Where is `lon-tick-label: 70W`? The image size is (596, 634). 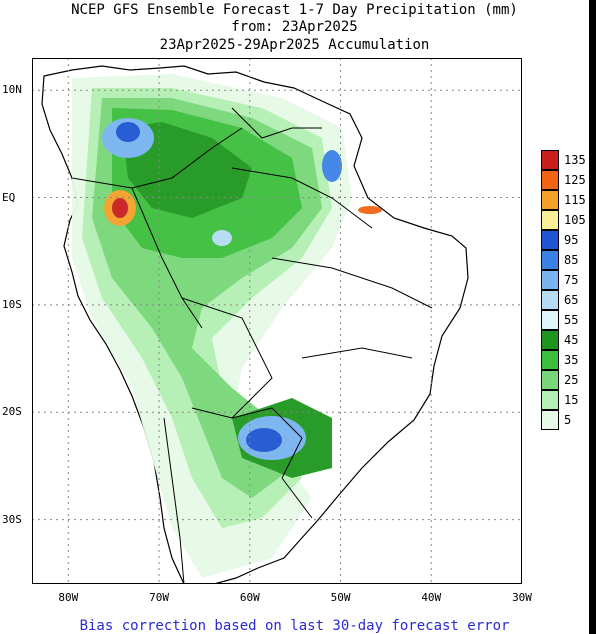 lon-tick-label: 70W is located at coordinates (159, 597).